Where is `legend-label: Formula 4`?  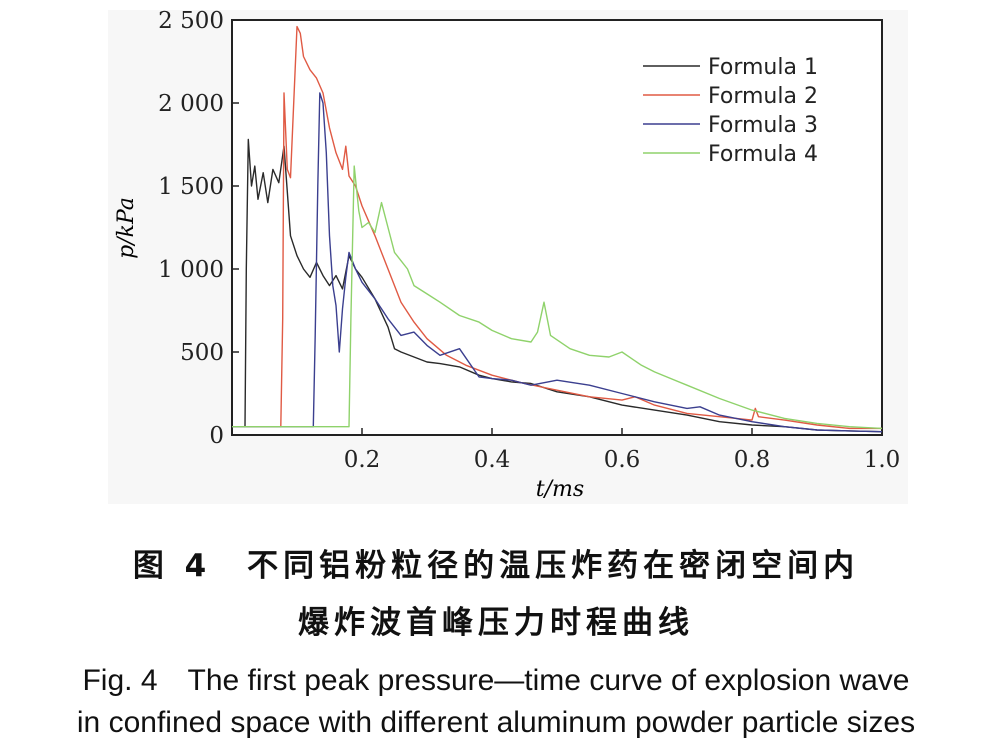 legend-label: Formula 4 is located at coordinates (763, 154).